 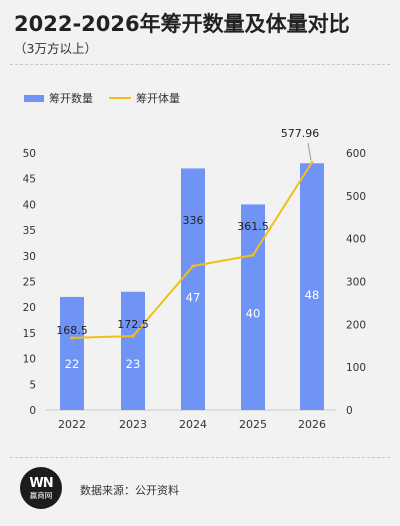 I want to click on logo-text: 赢商网, so click(x=41, y=495).